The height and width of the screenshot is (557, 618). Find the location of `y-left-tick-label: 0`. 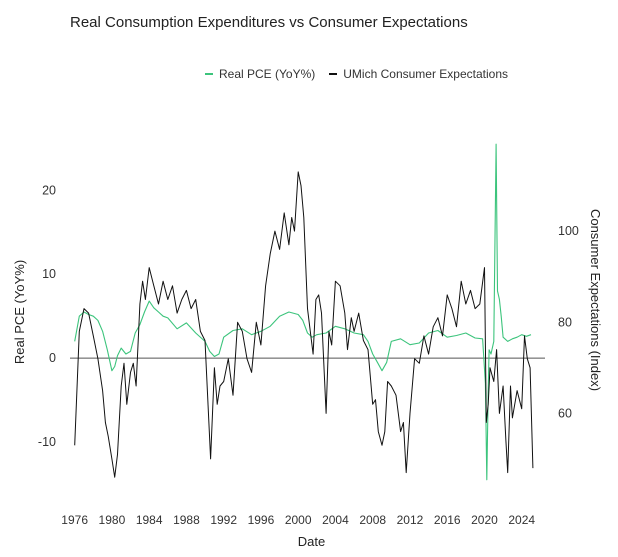

y-left-tick-label: 0 is located at coordinates (52, 358).